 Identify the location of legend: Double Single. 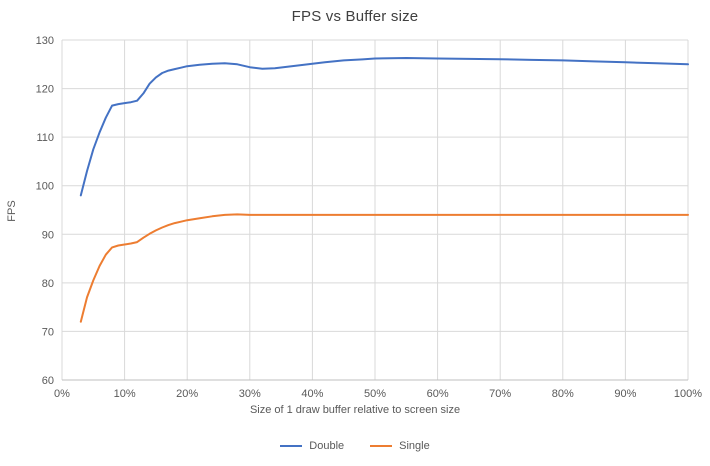
(355, 446).